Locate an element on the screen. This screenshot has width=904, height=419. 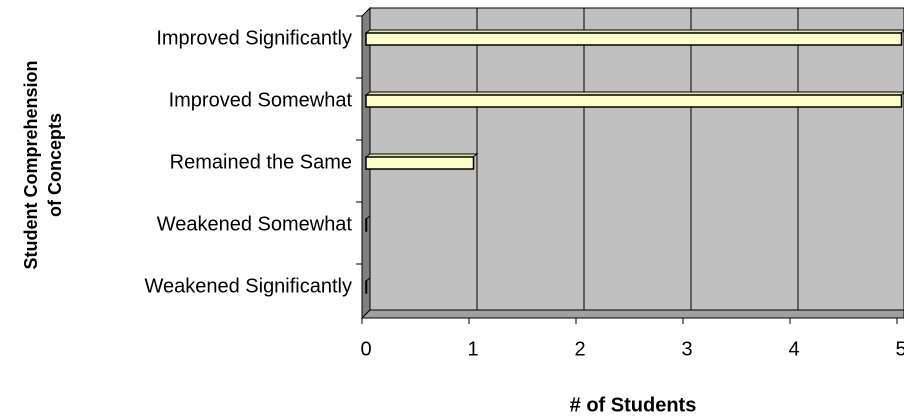
y-tick-label: Improved Somewhat is located at coordinates (261, 100).